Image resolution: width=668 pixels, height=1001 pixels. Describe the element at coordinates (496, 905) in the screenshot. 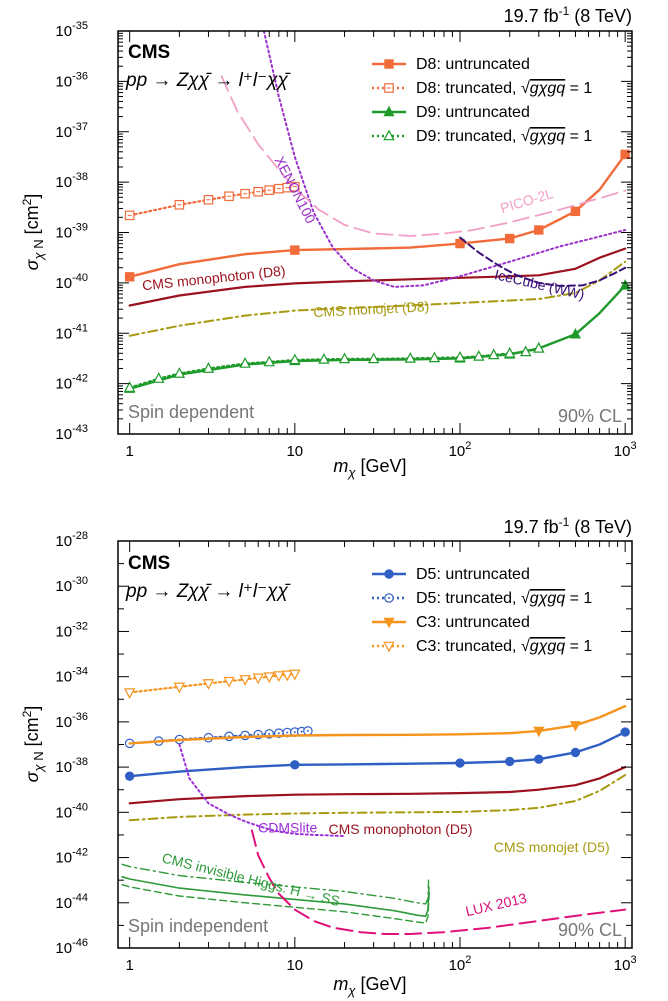

I see `curve-label-lux-2013: LUX 2013` at that location.